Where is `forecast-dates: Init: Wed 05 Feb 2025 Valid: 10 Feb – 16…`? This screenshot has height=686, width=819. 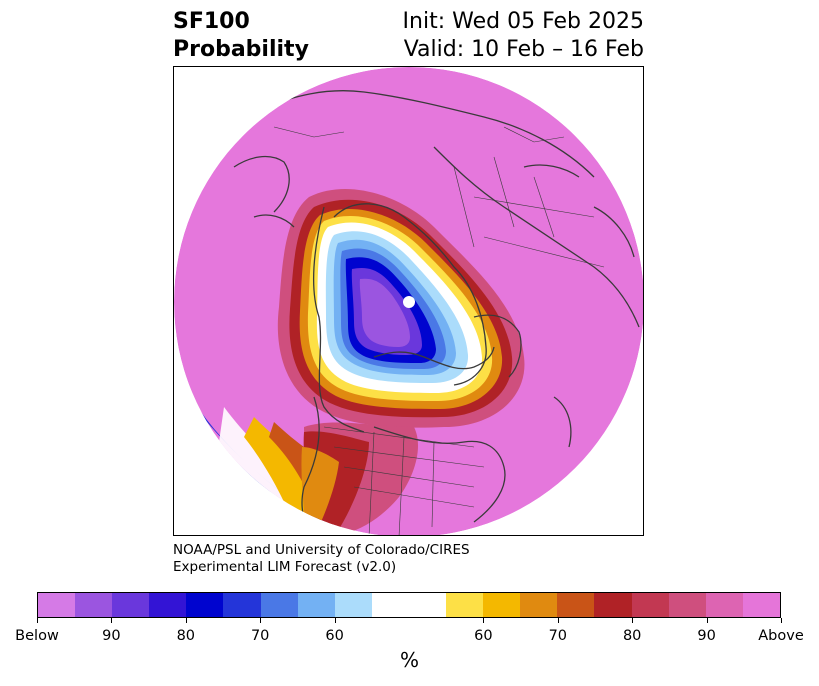 forecast-dates: Init: Wed 05 Feb 2025 Valid: 10 Feb – 16… is located at coordinates (523, 36).